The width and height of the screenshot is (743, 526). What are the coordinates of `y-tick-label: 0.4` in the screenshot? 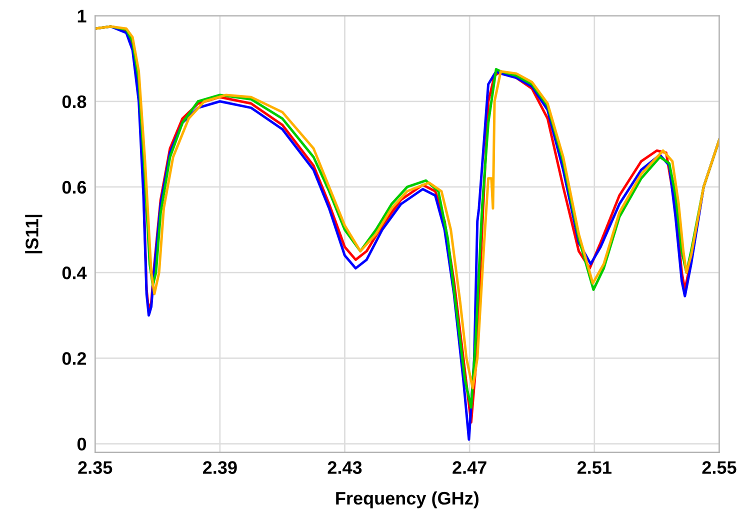 It's located at (74, 273).